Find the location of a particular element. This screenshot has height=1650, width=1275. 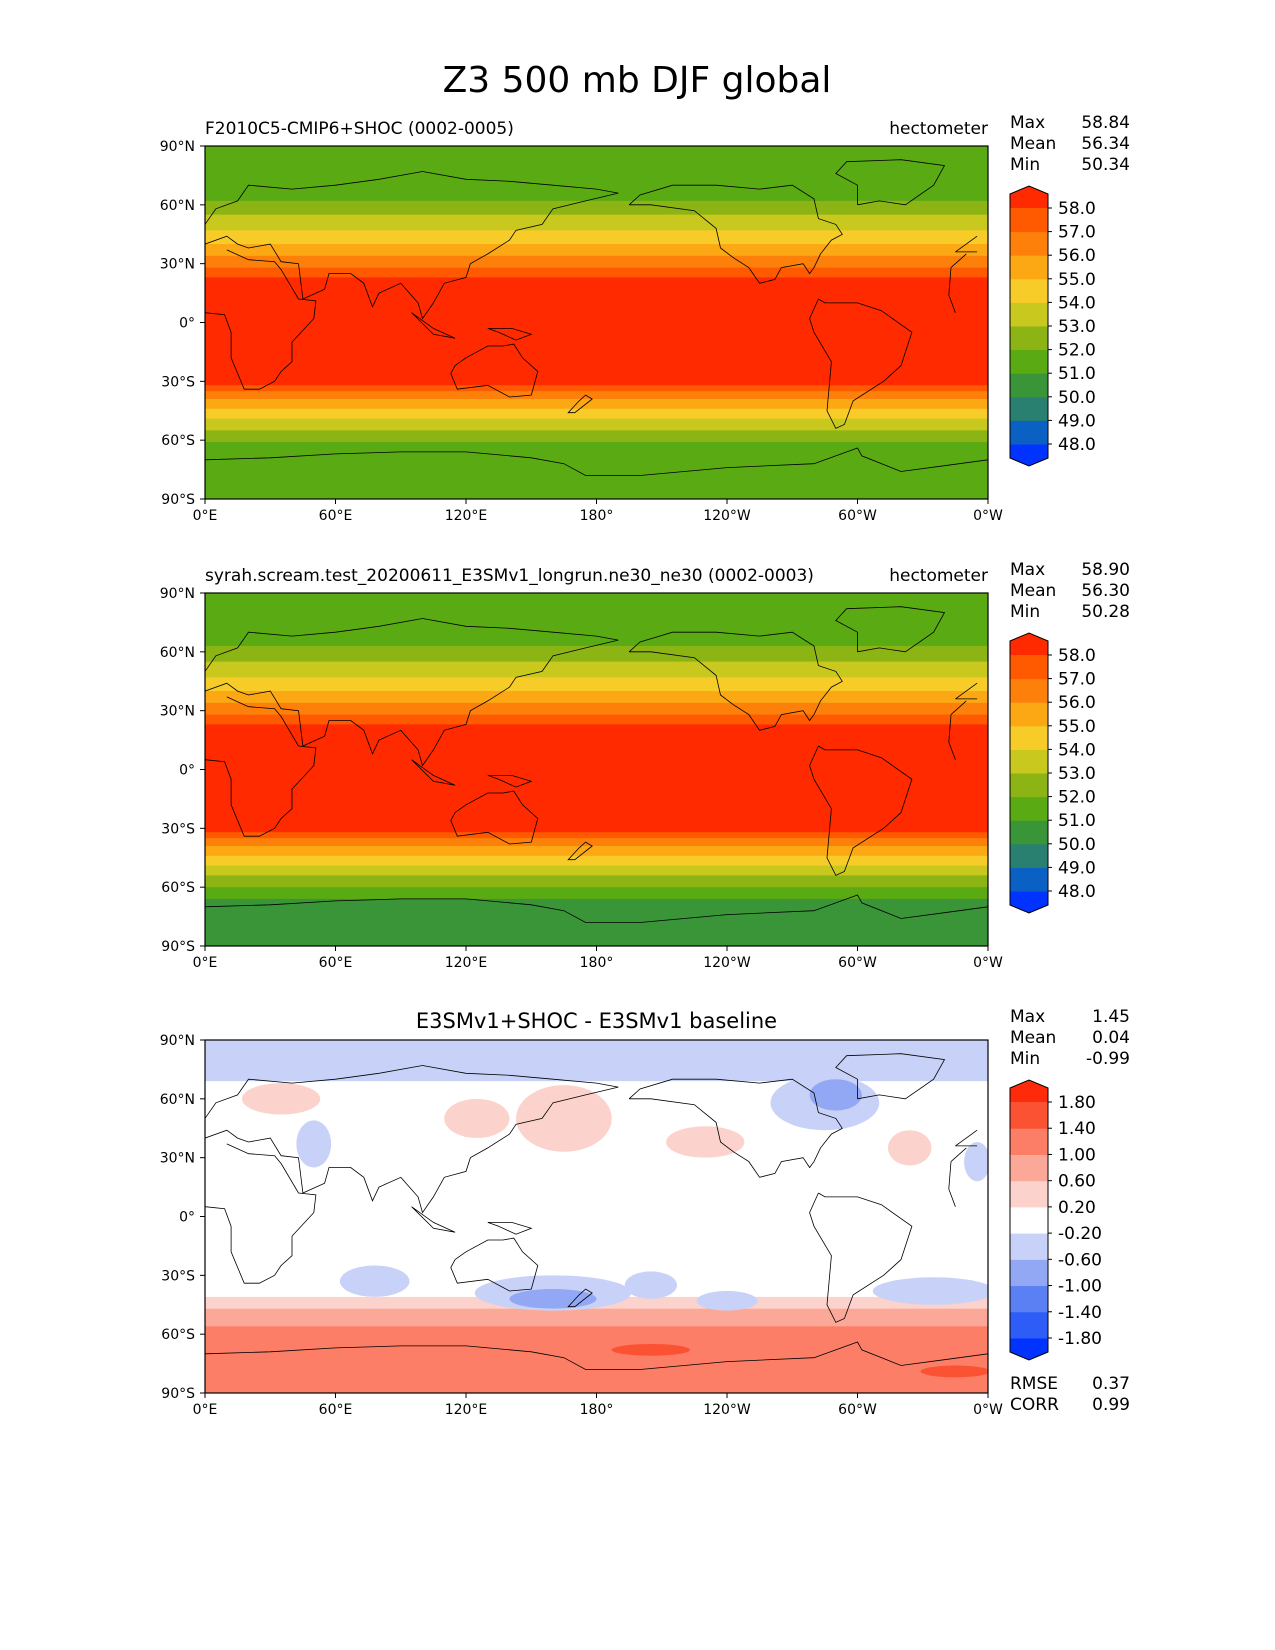

colorbar-tick-label: 1.80 is located at coordinates (1077, 1103).